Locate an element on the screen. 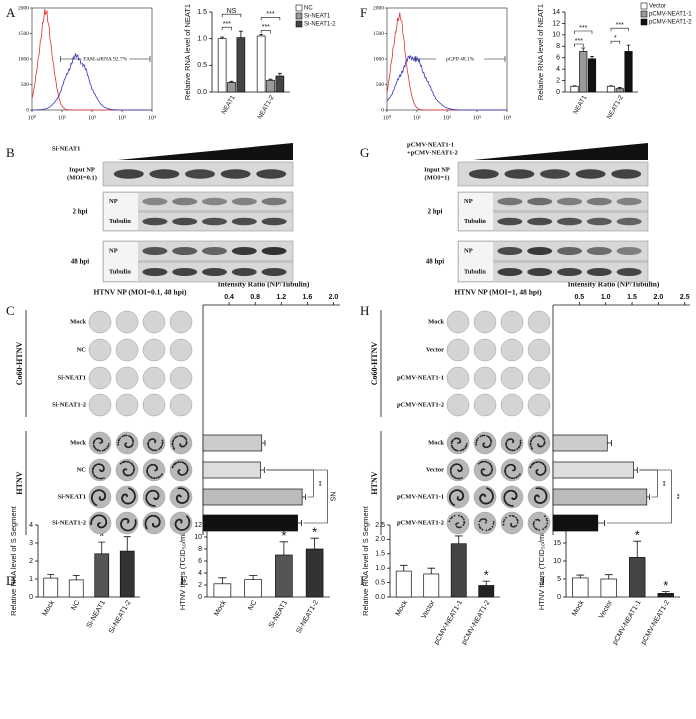 This screenshot has width=696, height=719. significance-bracket is located at coordinates (615, 42).